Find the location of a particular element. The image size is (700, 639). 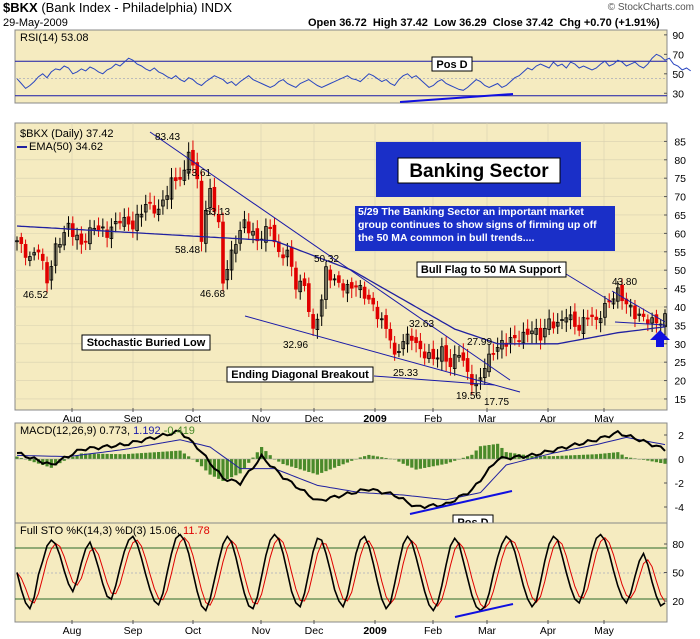

rsi-divergence-line is located at coordinates (456, 98).